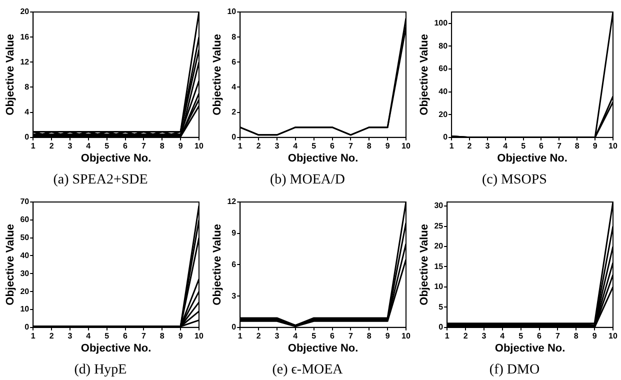 This screenshot has height=380, width=621. I want to click on y-tick-label: 9, so click(234, 233).